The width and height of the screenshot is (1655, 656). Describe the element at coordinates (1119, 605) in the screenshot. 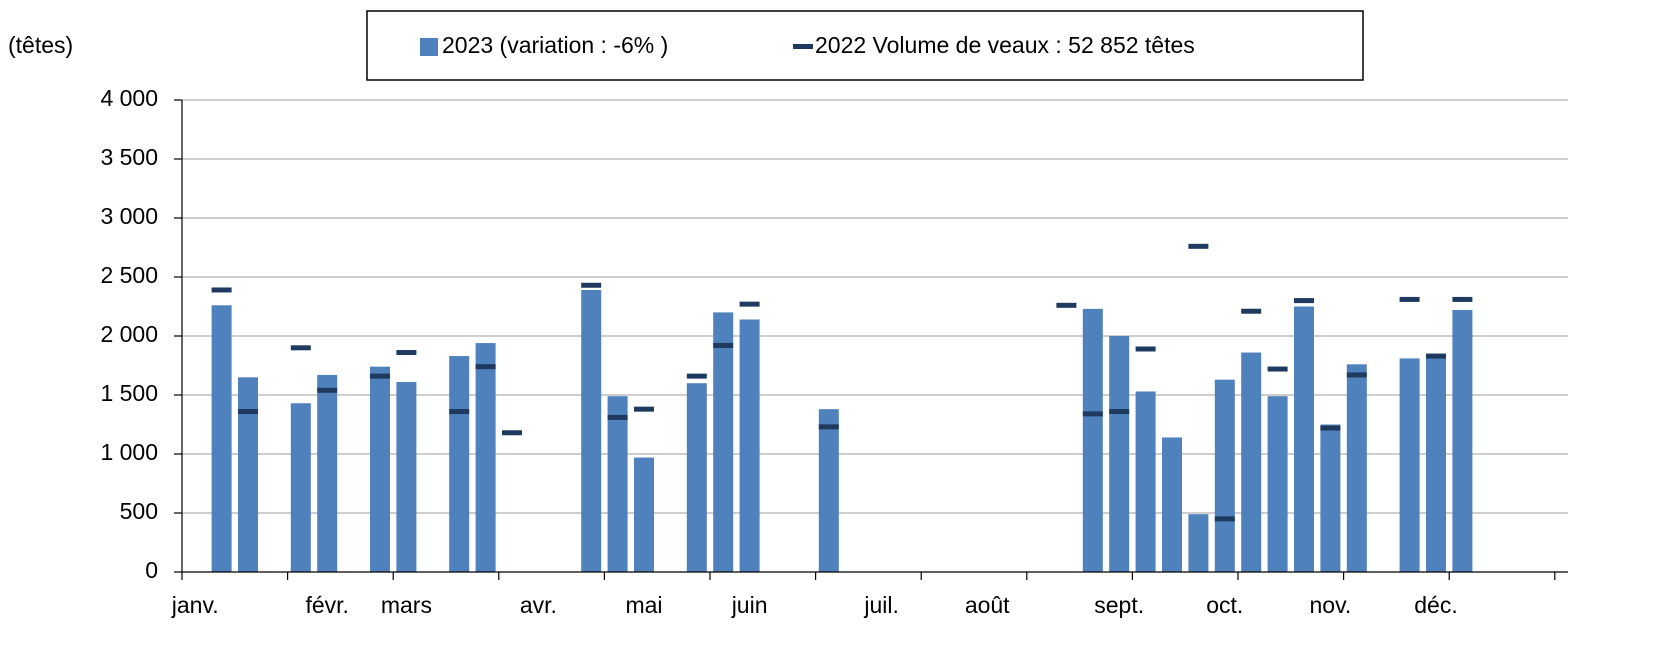

I see `x-tick-label: sept.` at that location.